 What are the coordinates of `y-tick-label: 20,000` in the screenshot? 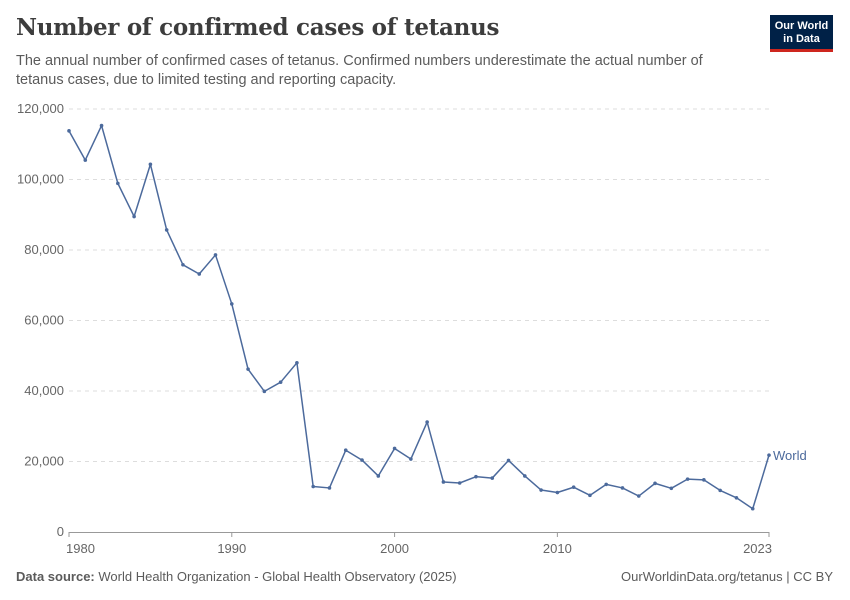 It's located at (44, 461).